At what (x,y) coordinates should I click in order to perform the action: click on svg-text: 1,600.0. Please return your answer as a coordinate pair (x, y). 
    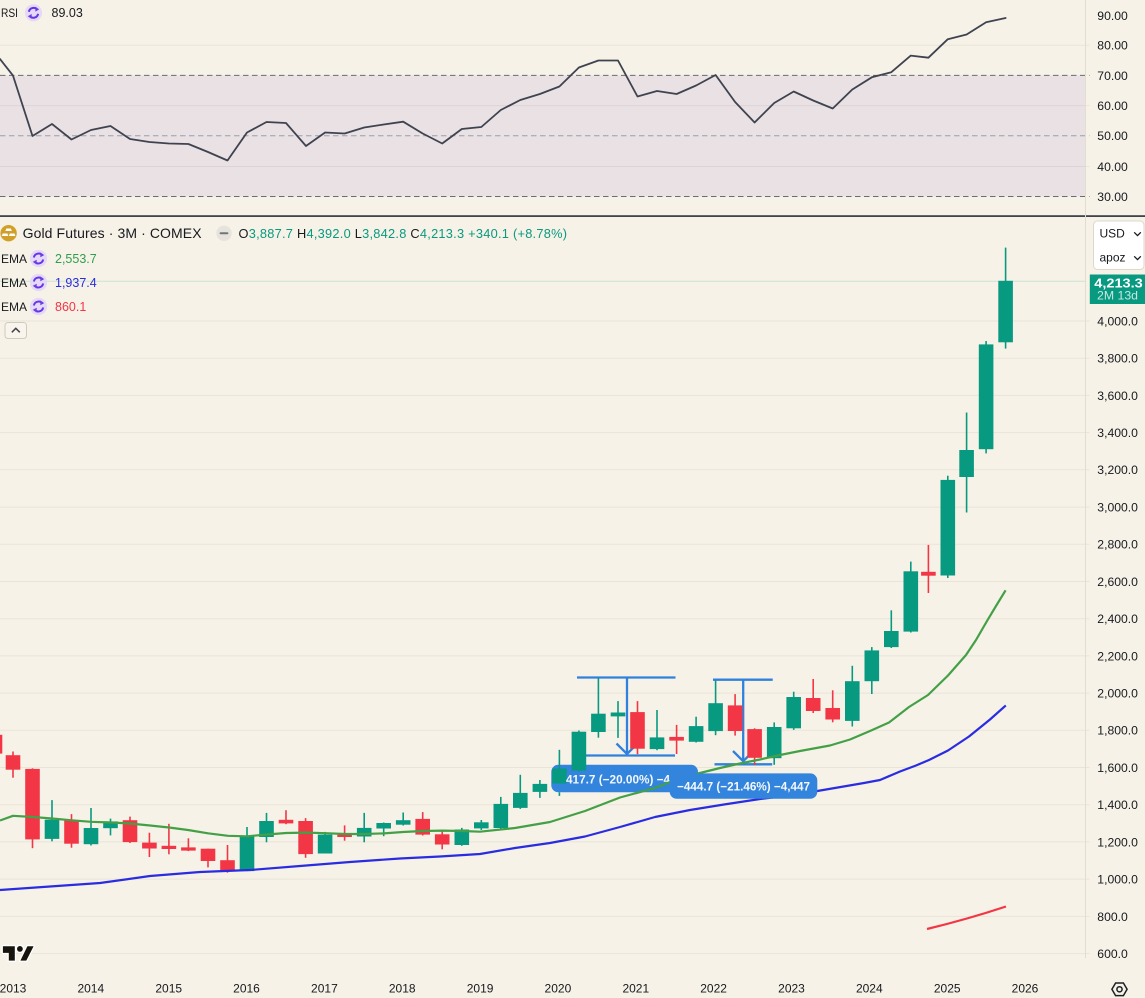
    Looking at the image, I should click on (1117, 768).